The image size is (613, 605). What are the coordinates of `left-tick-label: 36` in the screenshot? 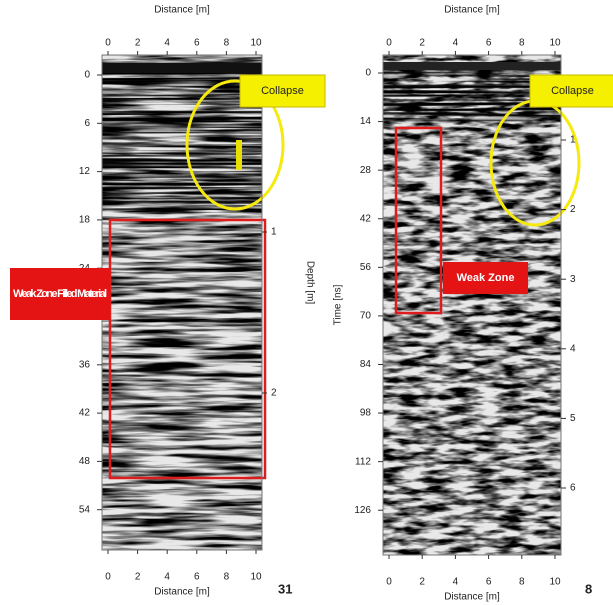 It's located at (85, 364).